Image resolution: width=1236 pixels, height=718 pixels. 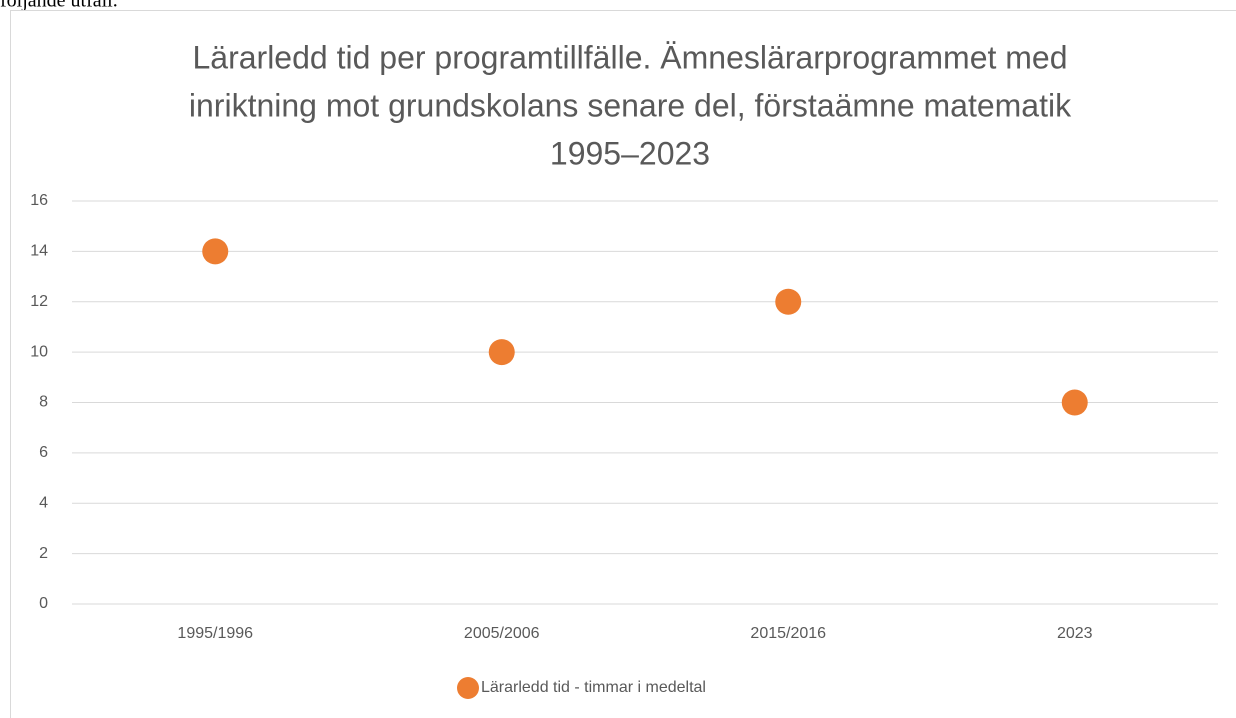 I want to click on y-tick-label: 0, so click(x=43, y=603).